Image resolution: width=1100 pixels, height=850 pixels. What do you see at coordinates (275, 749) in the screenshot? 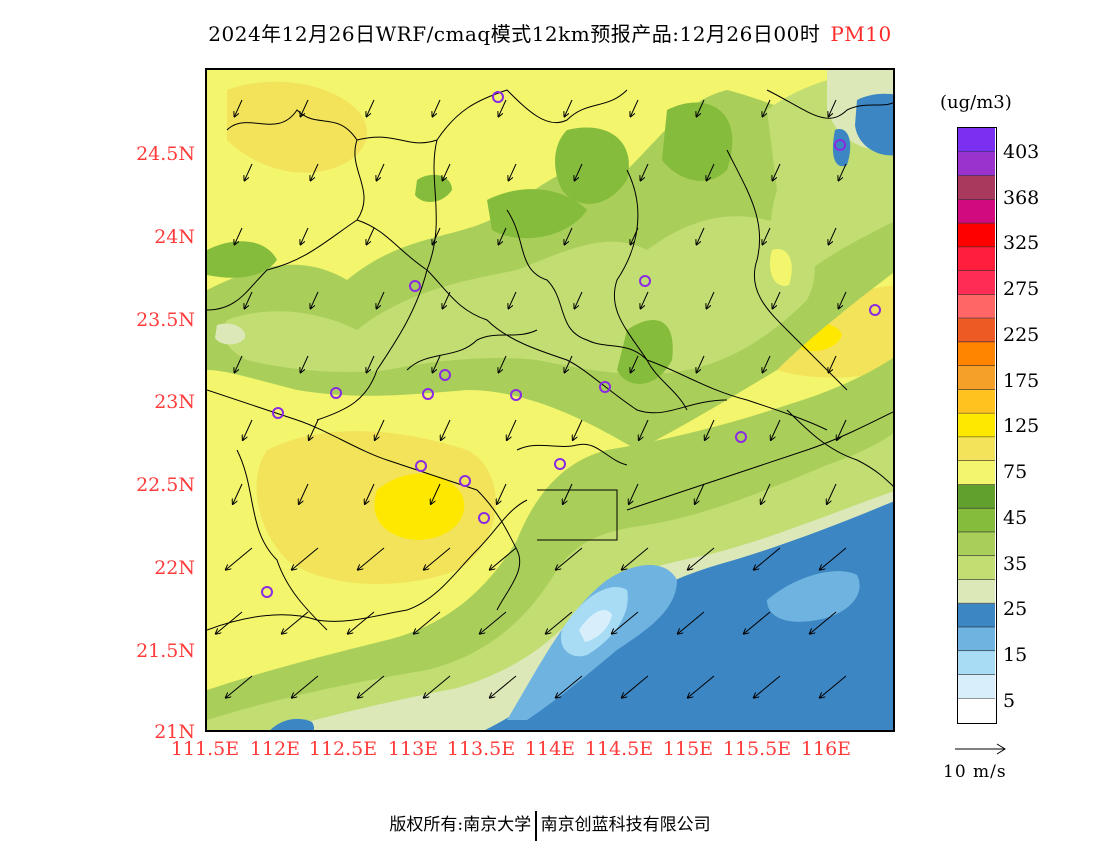
I see `lon-label: 112E` at bounding box center [275, 749].